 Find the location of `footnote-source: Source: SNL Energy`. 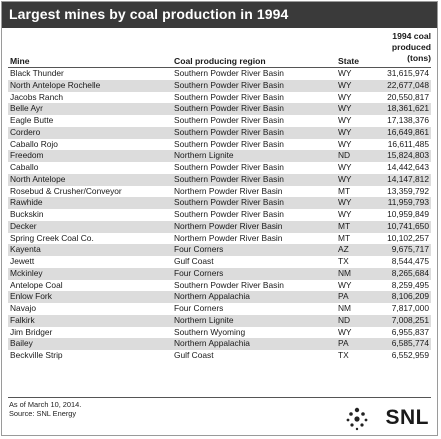

footnote-source: Source: SNL Energy is located at coordinates (43, 413).